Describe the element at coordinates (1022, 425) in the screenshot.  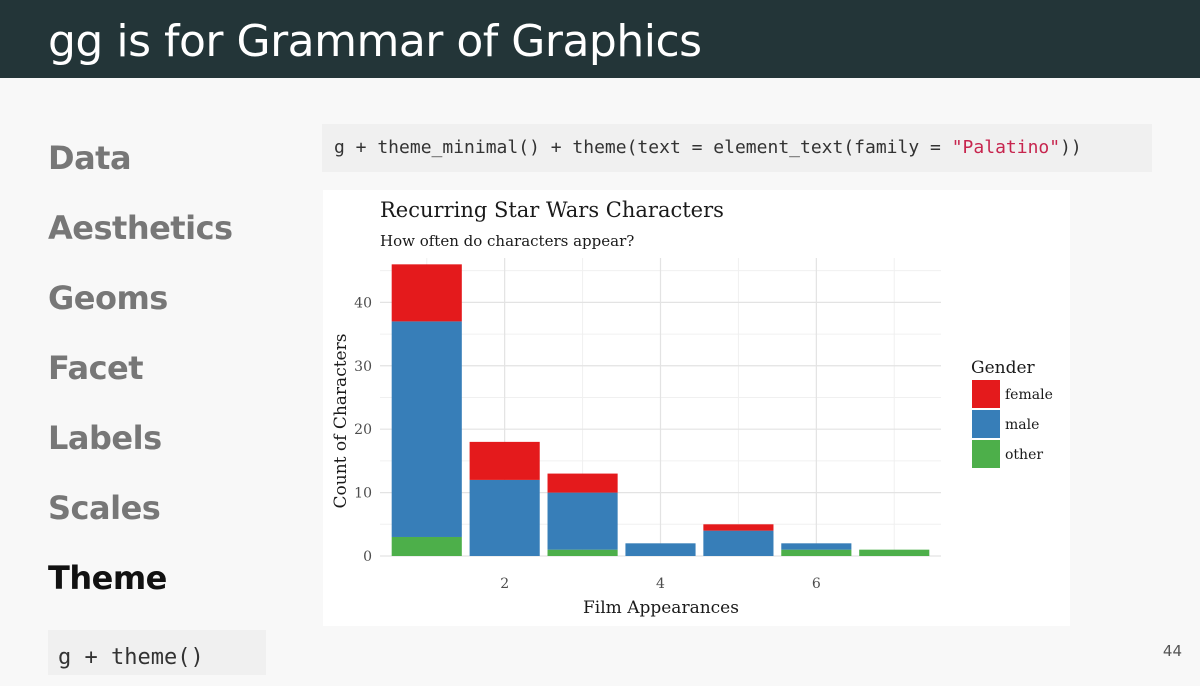
I see `legend-label-male: male` at that location.